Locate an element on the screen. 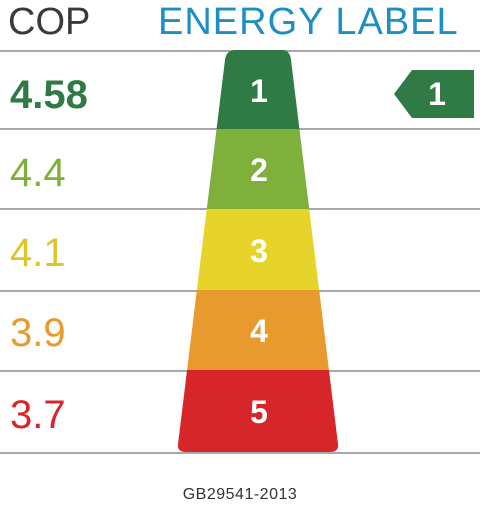  standard-code: GB29541-2013 is located at coordinates (240, 494).